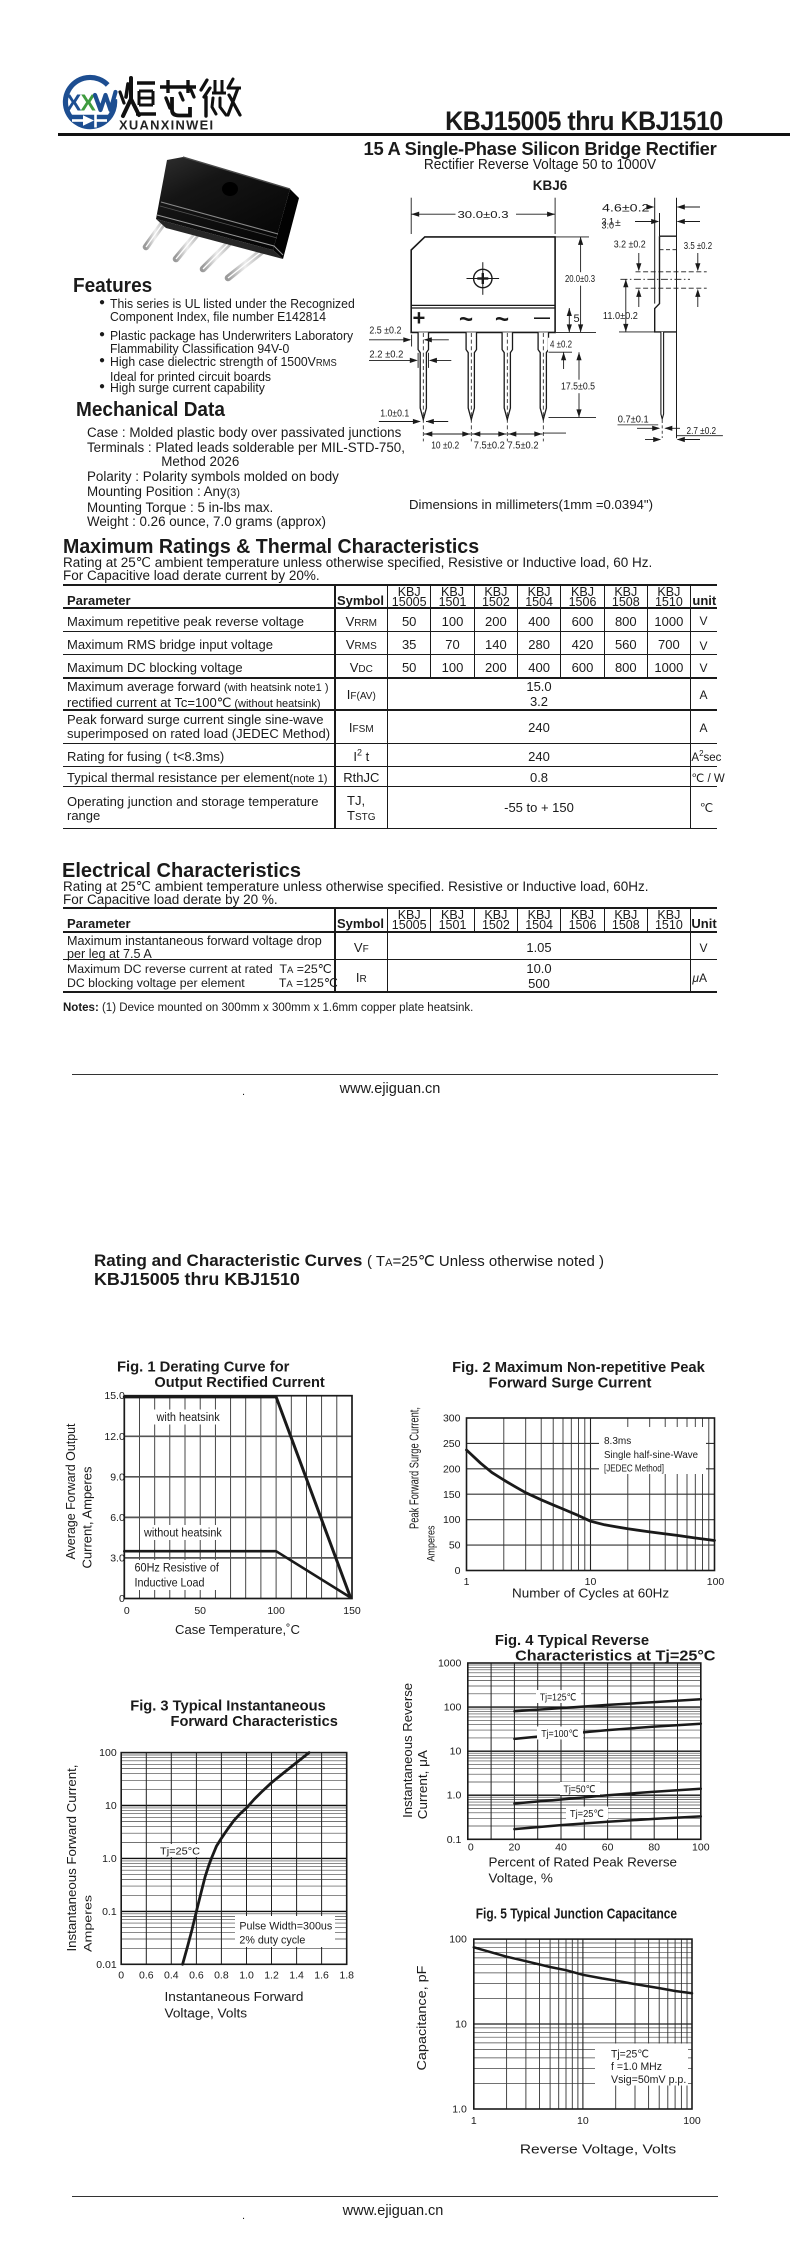  I want to click on svg-text: 0.4, so click(171, 1975).